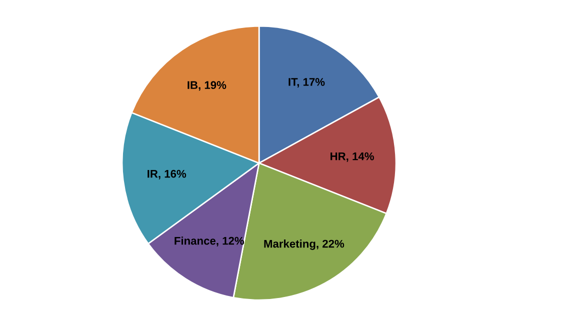 This screenshot has height=322, width=565. I want to click on slice-label: Marketing, 22%, so click(304, 245).